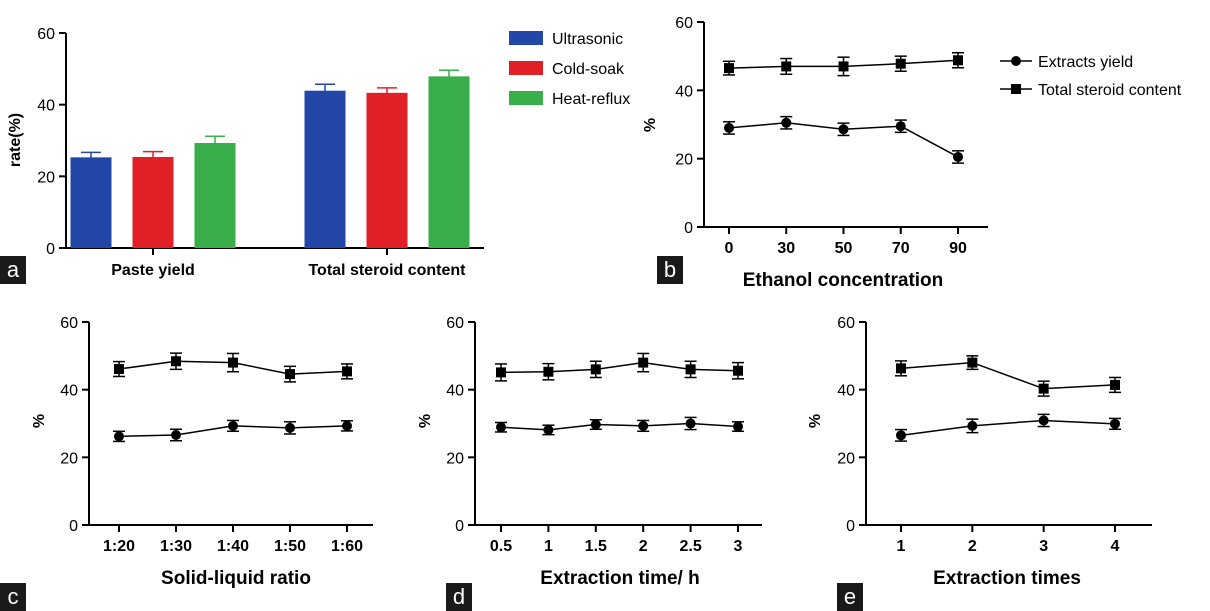 The image size is (1210, 611). Describe the element at coordinates (387, 270) in the screenshot. I see `panel-a-x-tick-label: Total steroid content` at that location.